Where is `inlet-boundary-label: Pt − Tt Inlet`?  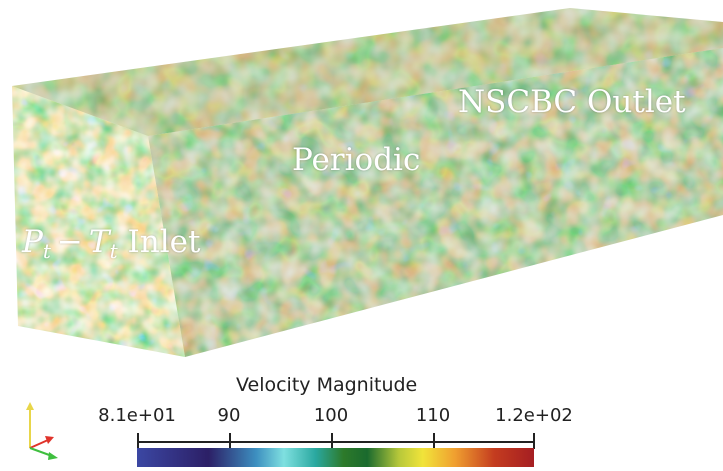
inlet-boundary-label: Pt − Tt Inlet is located at coordinates (111, 243).